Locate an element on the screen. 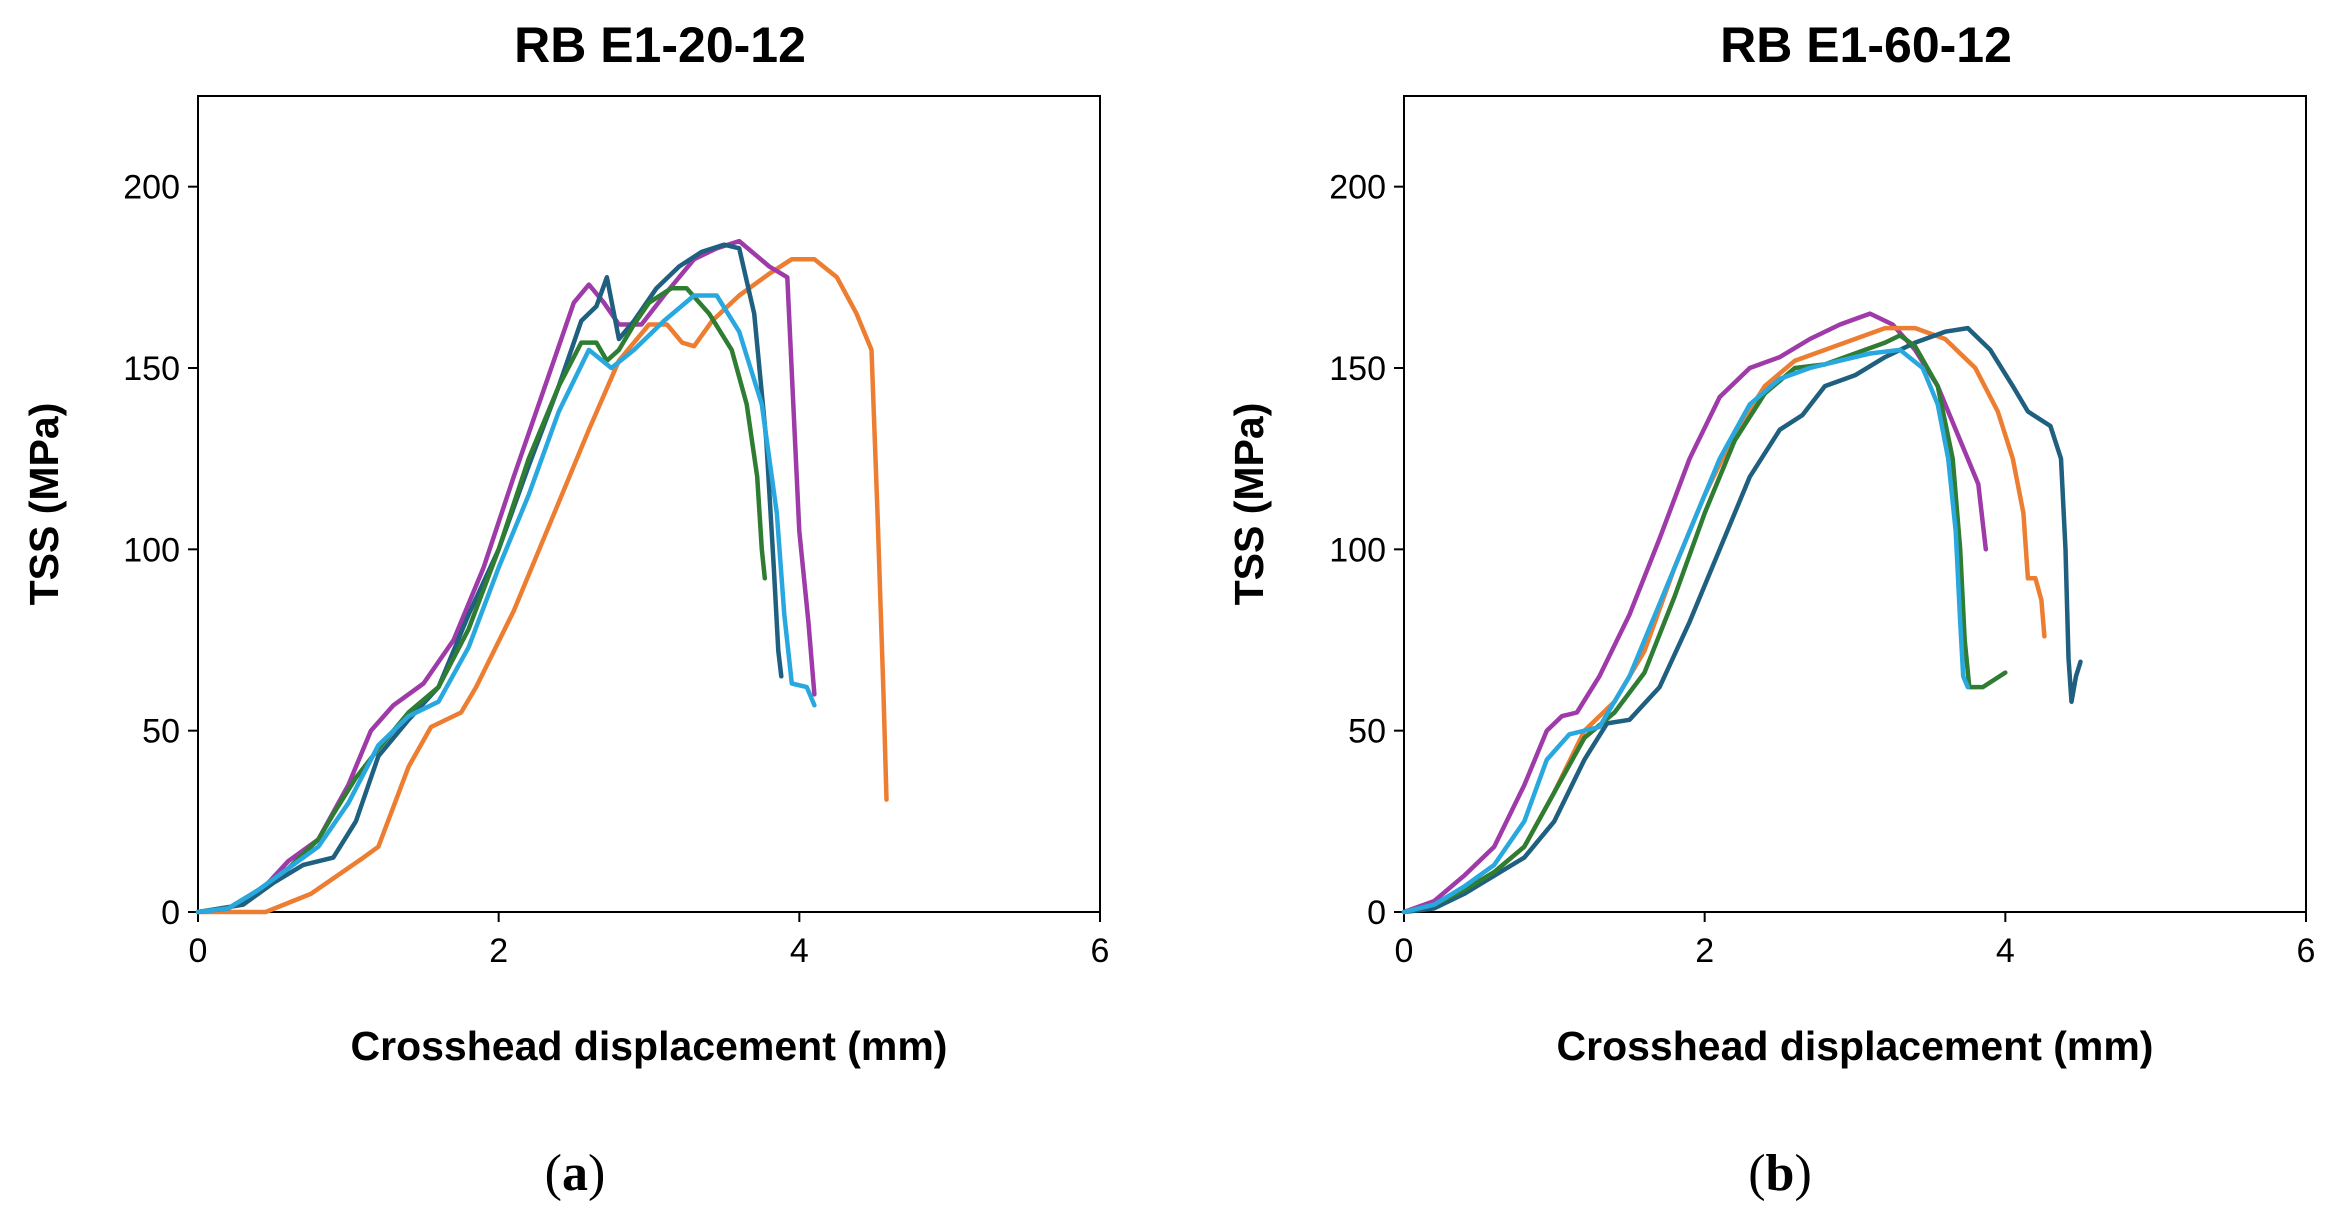  series-group-b is located at coordinates (1742, 613).